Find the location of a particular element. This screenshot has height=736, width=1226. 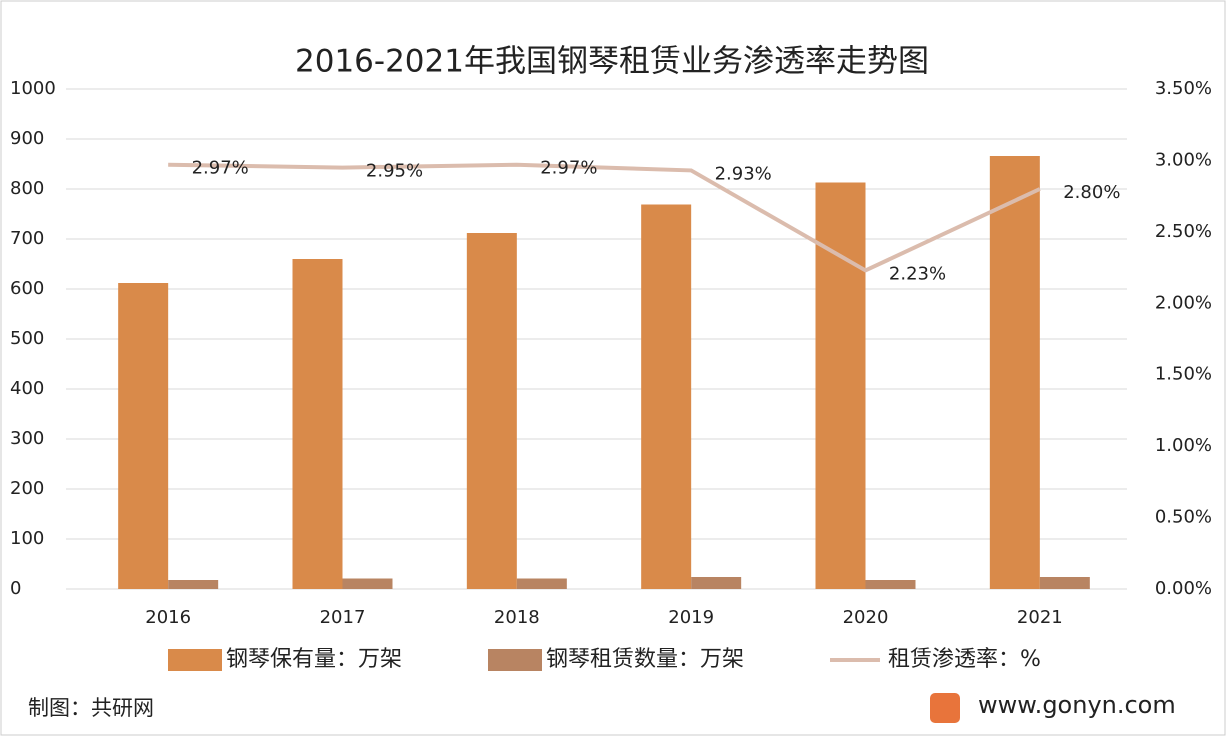

y-tick-label: 400 is located at coordinates (27, 388).